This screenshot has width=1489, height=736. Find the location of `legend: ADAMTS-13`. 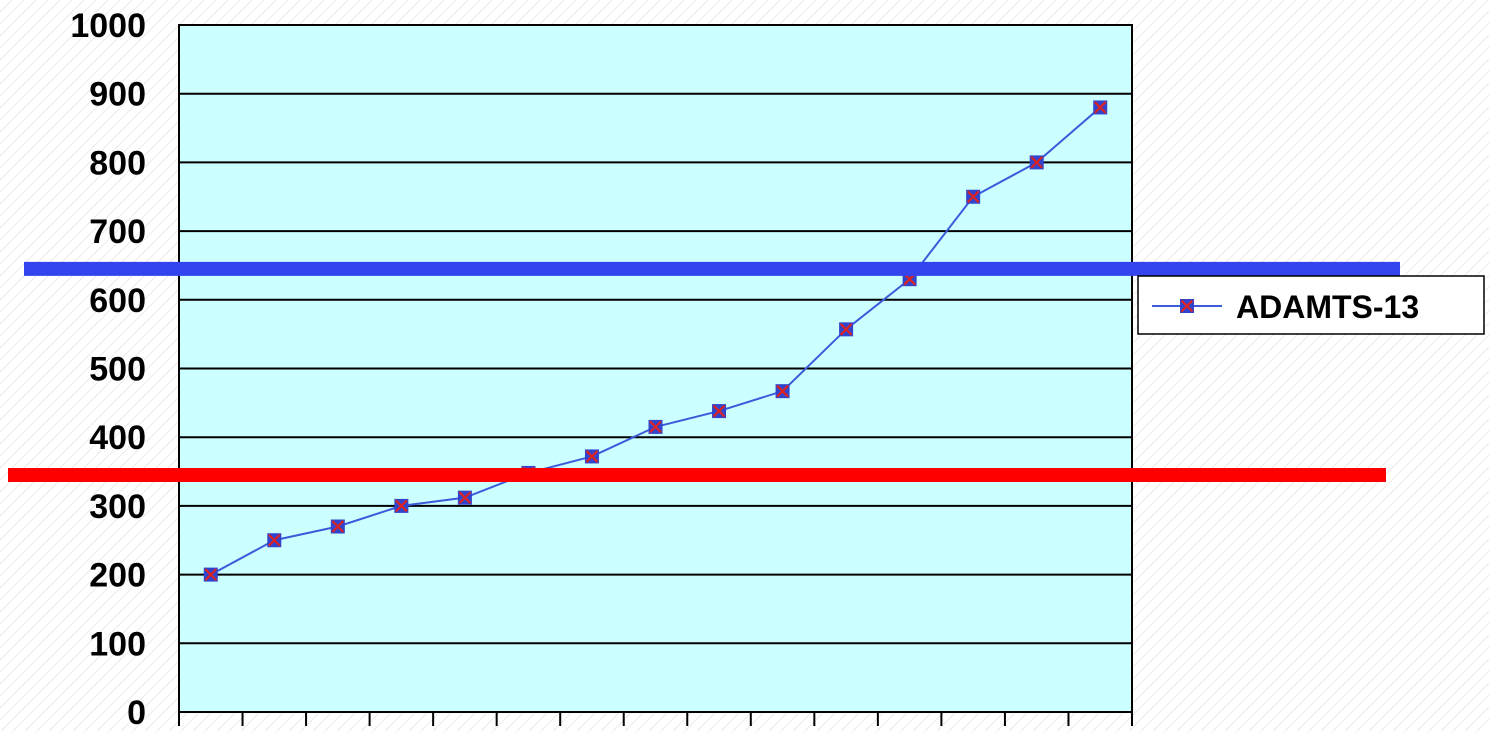

legend: ADAMTS-13 is located at coordinates (1311, 305).